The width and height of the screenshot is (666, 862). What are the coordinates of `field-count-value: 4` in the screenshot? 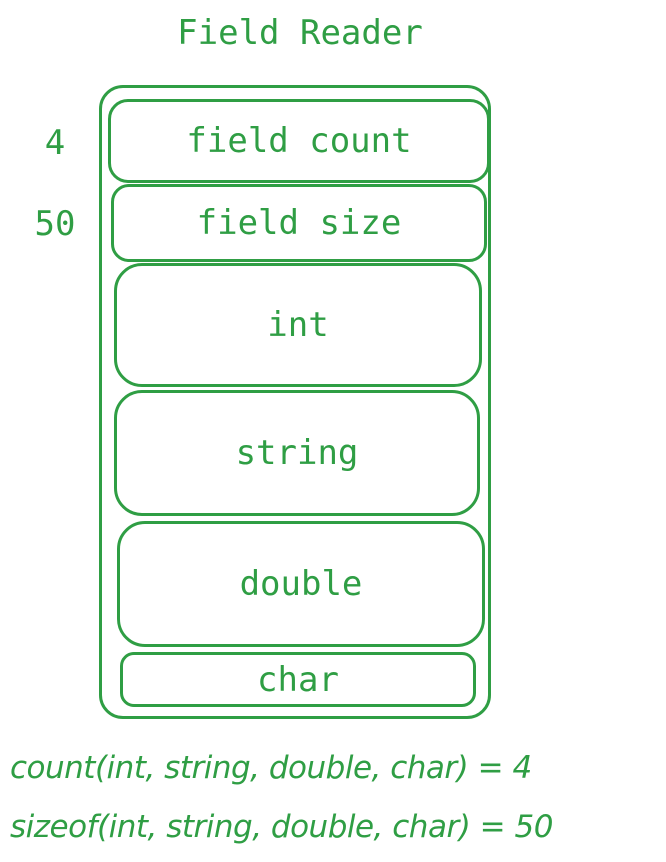 It's located at (55, 143).